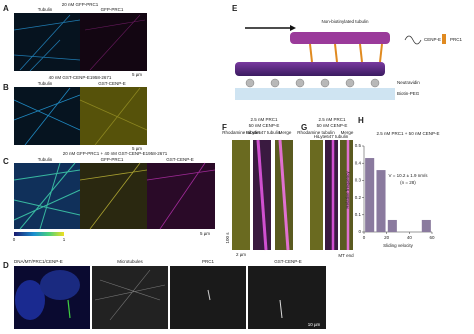  Describe the element at coordinates (346, 255) in the screenshot. I see `end-label: MT end` at that location.